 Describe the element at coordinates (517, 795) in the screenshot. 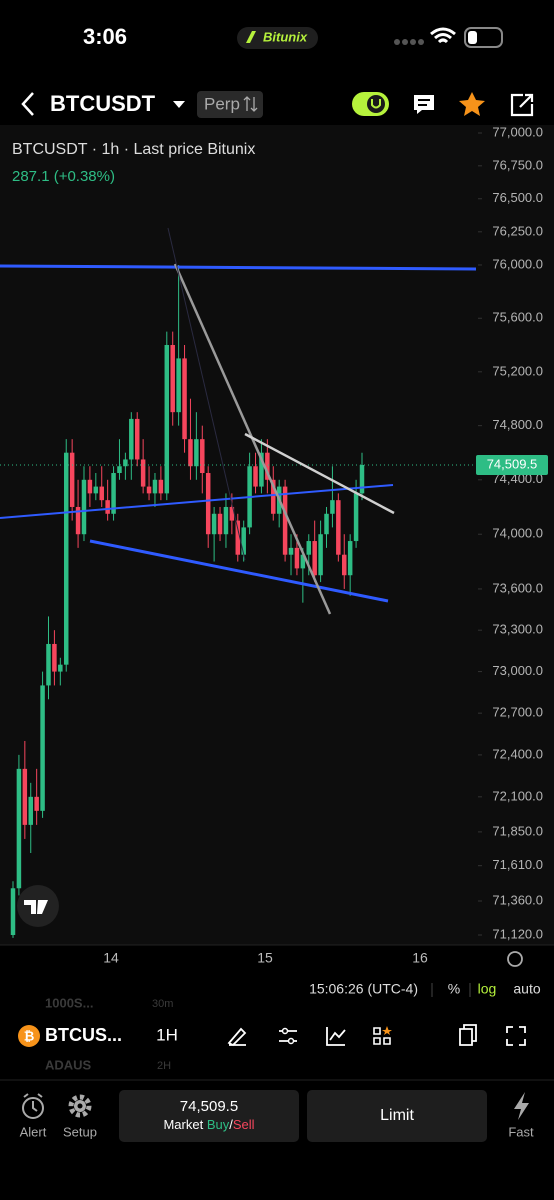

I see `y-tick-label: 72,100.0` at that location.